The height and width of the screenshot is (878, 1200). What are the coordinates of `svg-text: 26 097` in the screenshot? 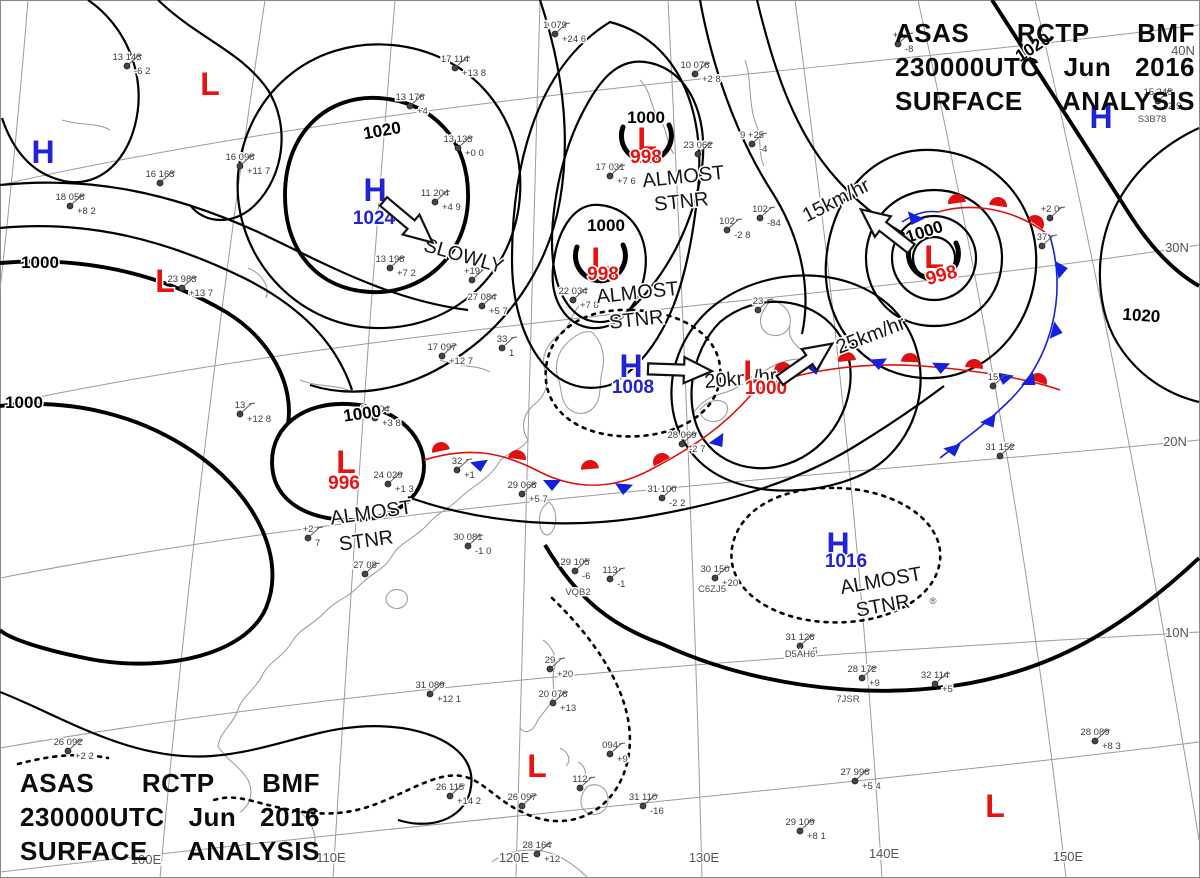 It's located at (521, 797).